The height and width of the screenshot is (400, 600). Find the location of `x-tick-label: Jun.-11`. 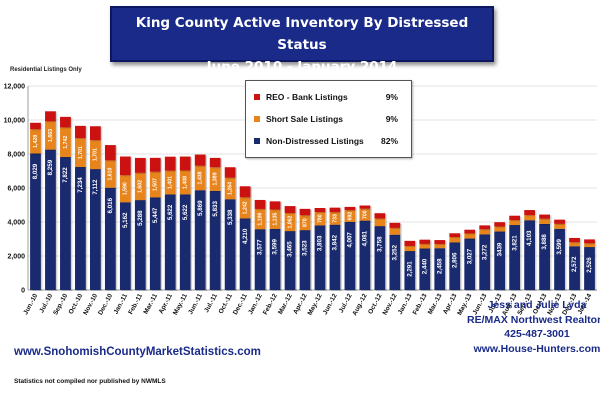

x-tick-label: Jun.-11 is located at coordinates (195, 303).